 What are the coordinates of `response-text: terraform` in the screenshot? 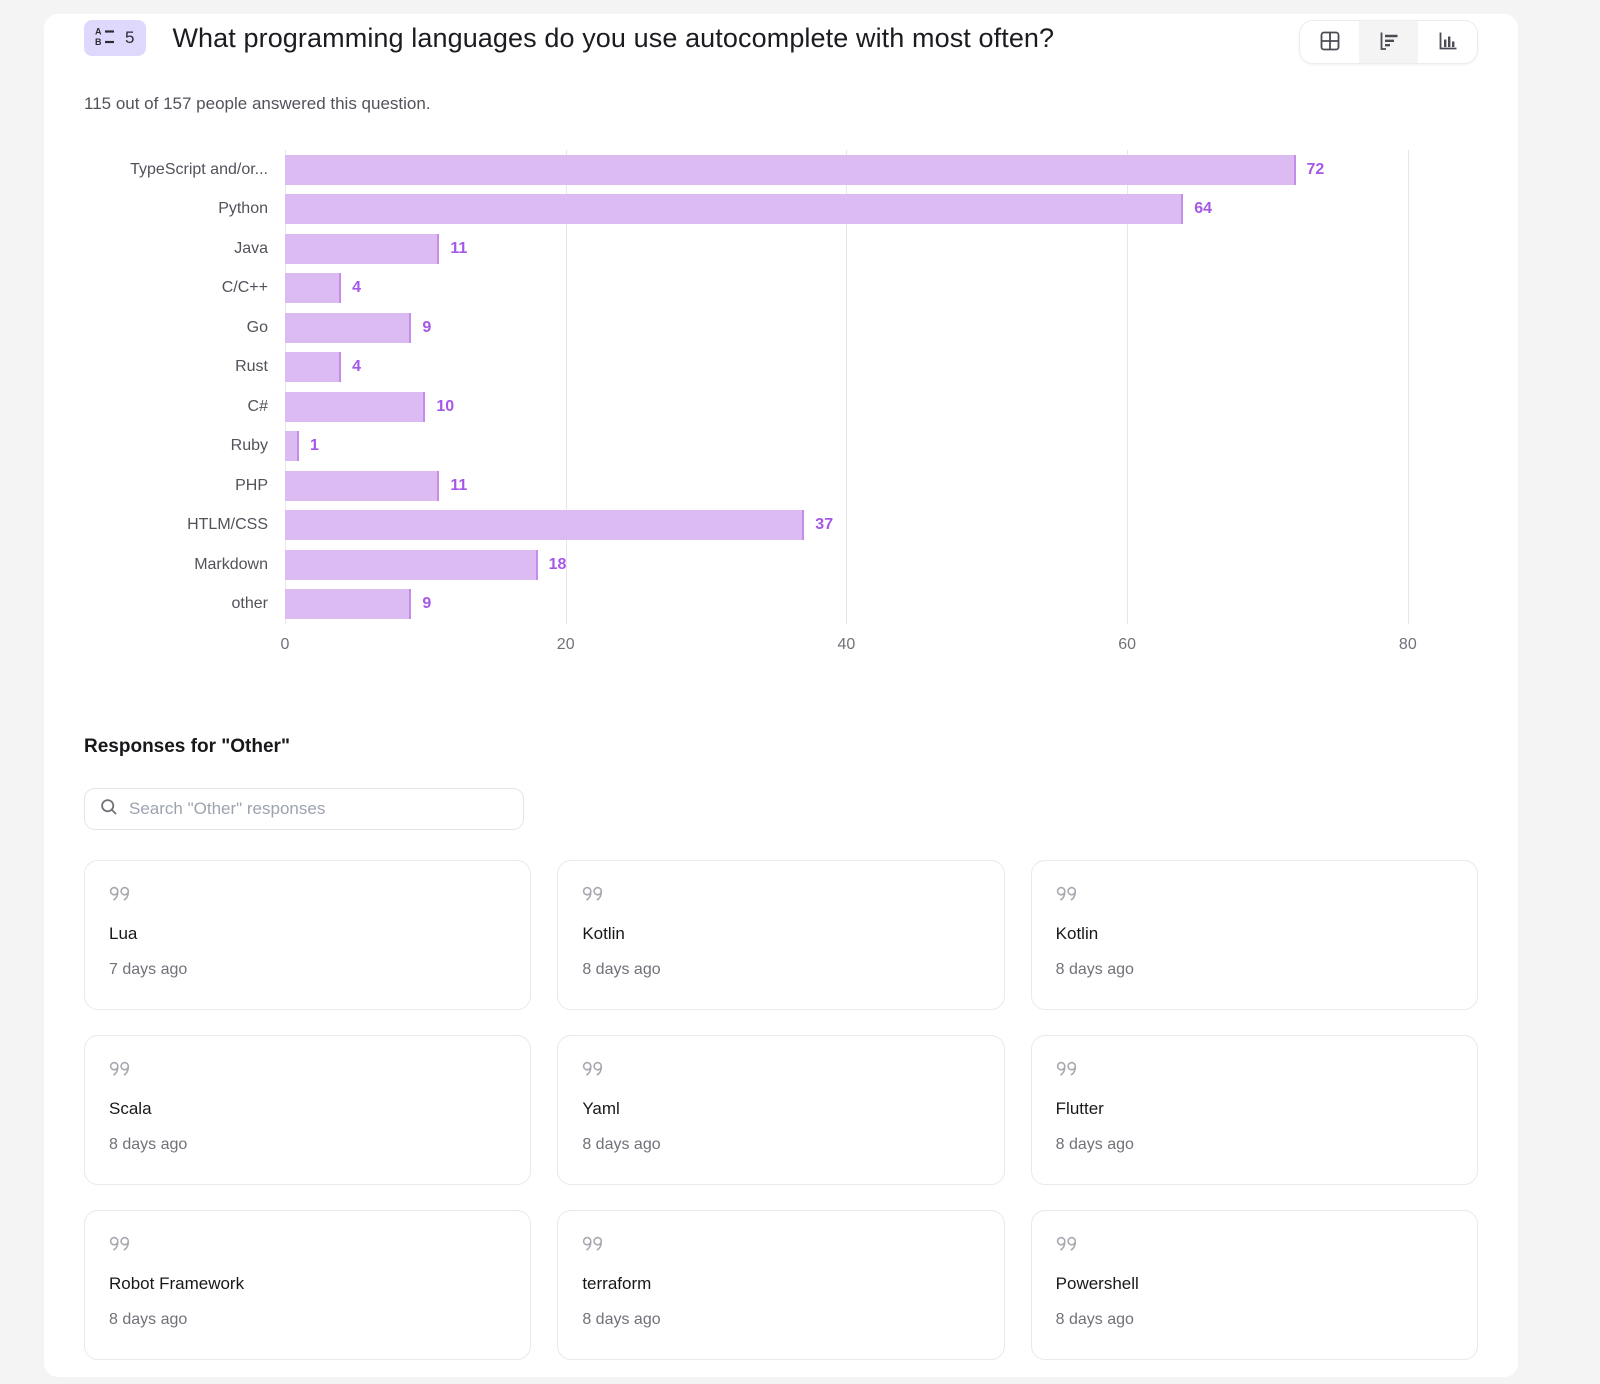 It's located at (617, 1283).